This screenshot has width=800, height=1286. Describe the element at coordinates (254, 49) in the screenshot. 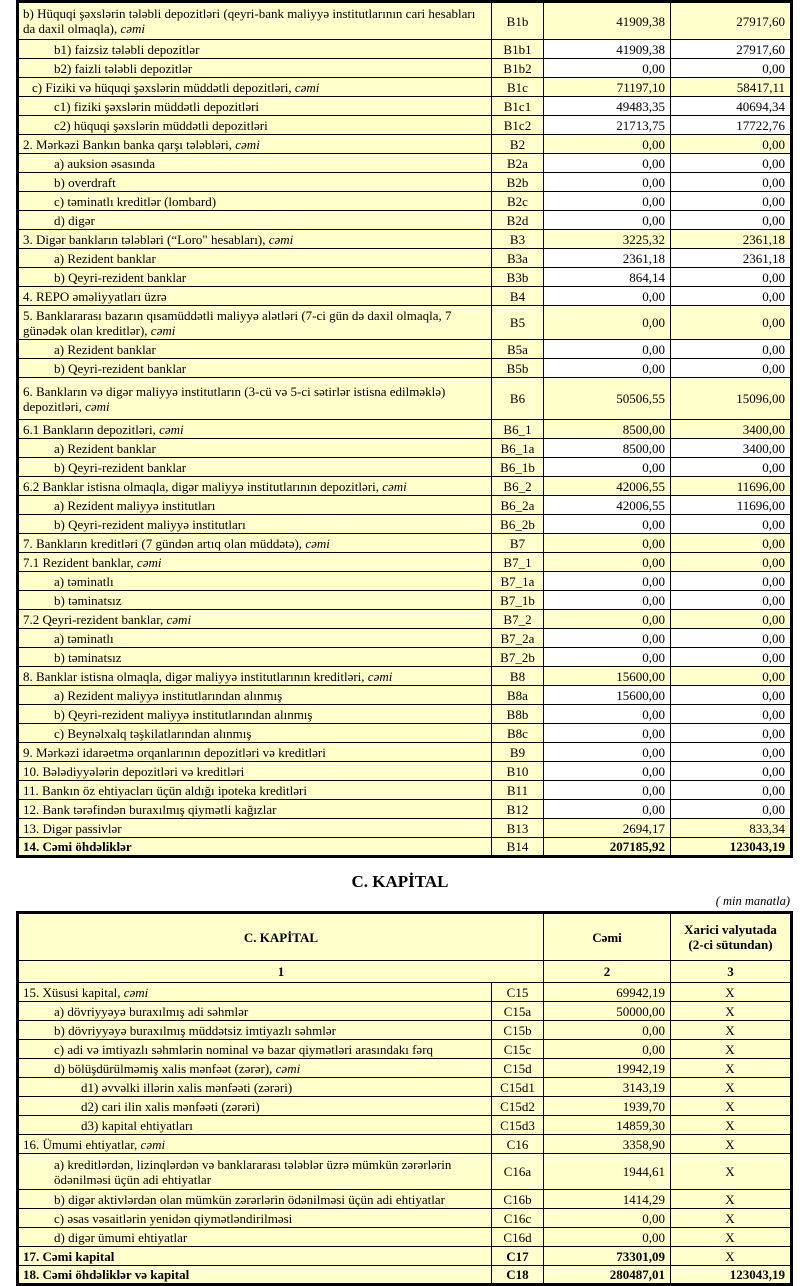

I see `row-label: b1) faizsiz tələbli depozitlər` at that location.